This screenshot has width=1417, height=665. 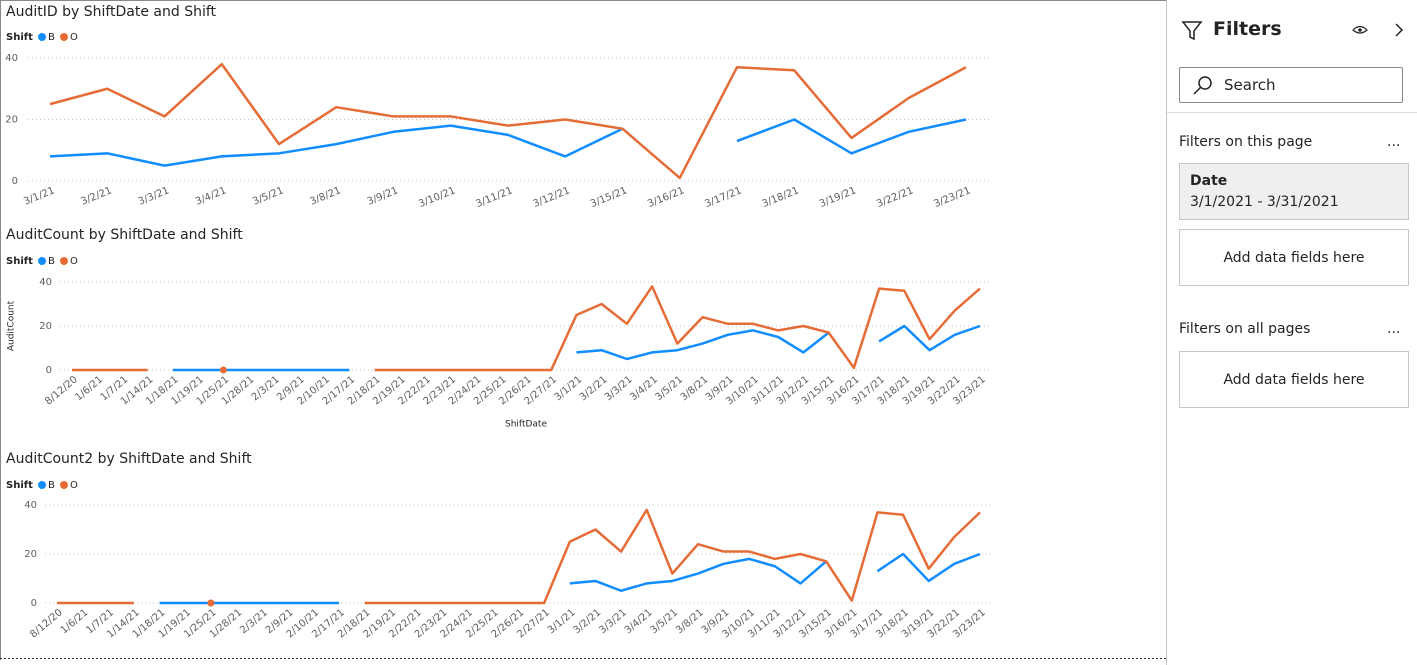 What do you see at coordinates (895, 197) in the screenshot?
I see `x-tick-label: 3/22/21` at bounding box center [895, 197].